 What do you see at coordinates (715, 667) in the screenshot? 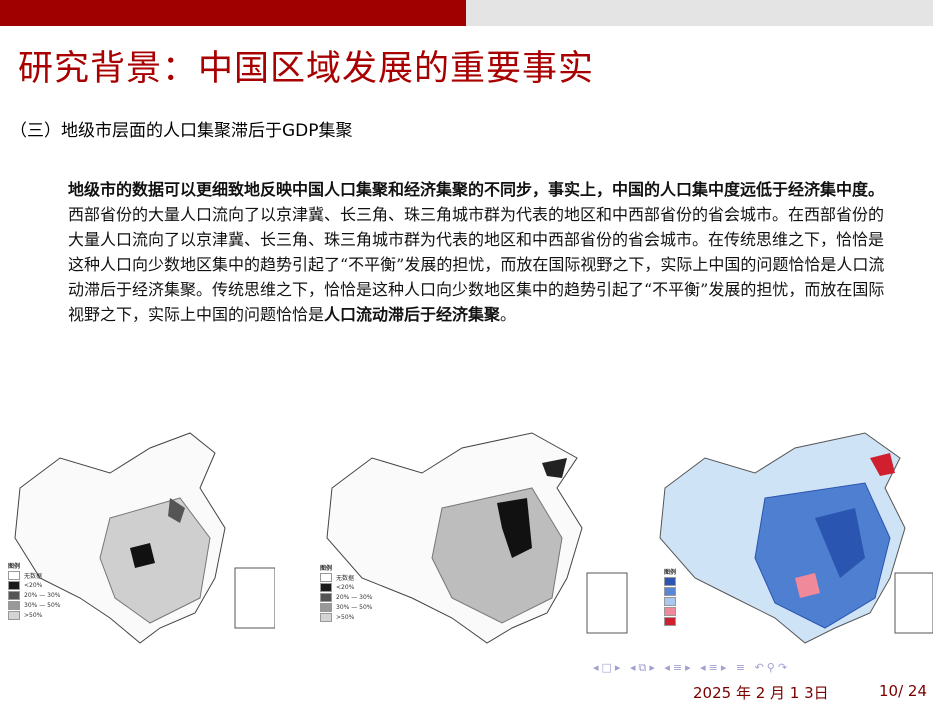
I see `document-nav-icon: ◂≡▸` at bounding box center [715, 667].